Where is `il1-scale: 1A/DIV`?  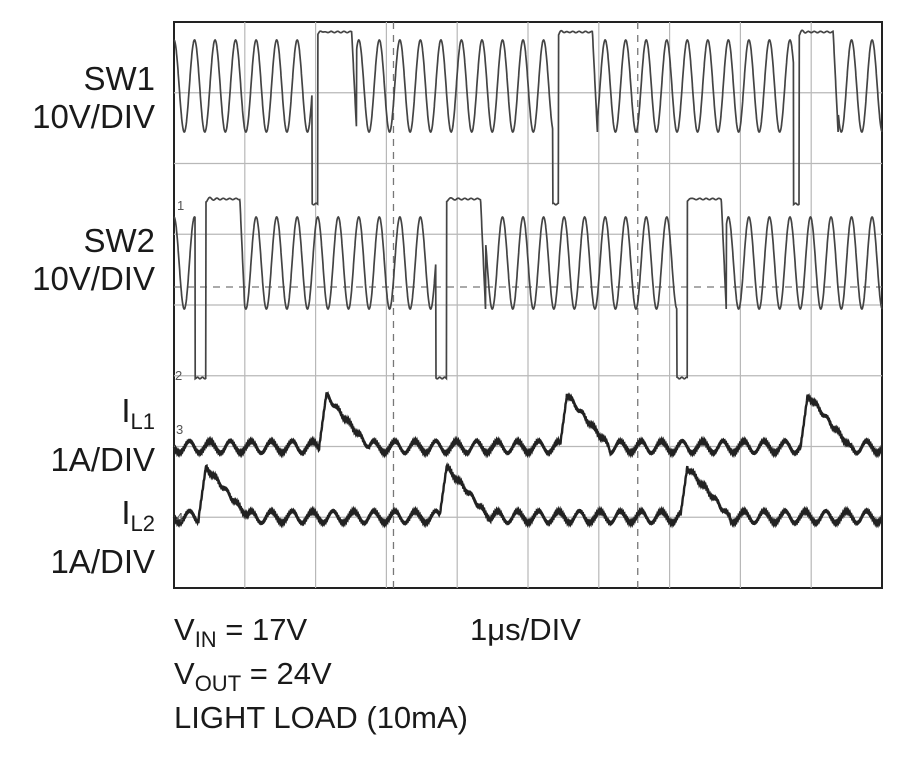
il1-scale: 1A/DIV is located at coordinates (102, 459).